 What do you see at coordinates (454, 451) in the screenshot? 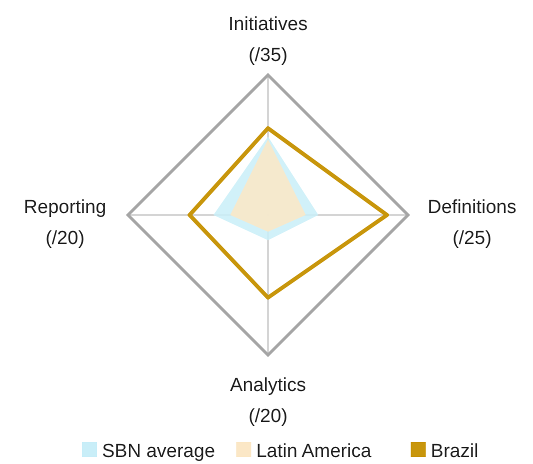
I see `legend-label: Brazil` at bounding box center [454, 451].